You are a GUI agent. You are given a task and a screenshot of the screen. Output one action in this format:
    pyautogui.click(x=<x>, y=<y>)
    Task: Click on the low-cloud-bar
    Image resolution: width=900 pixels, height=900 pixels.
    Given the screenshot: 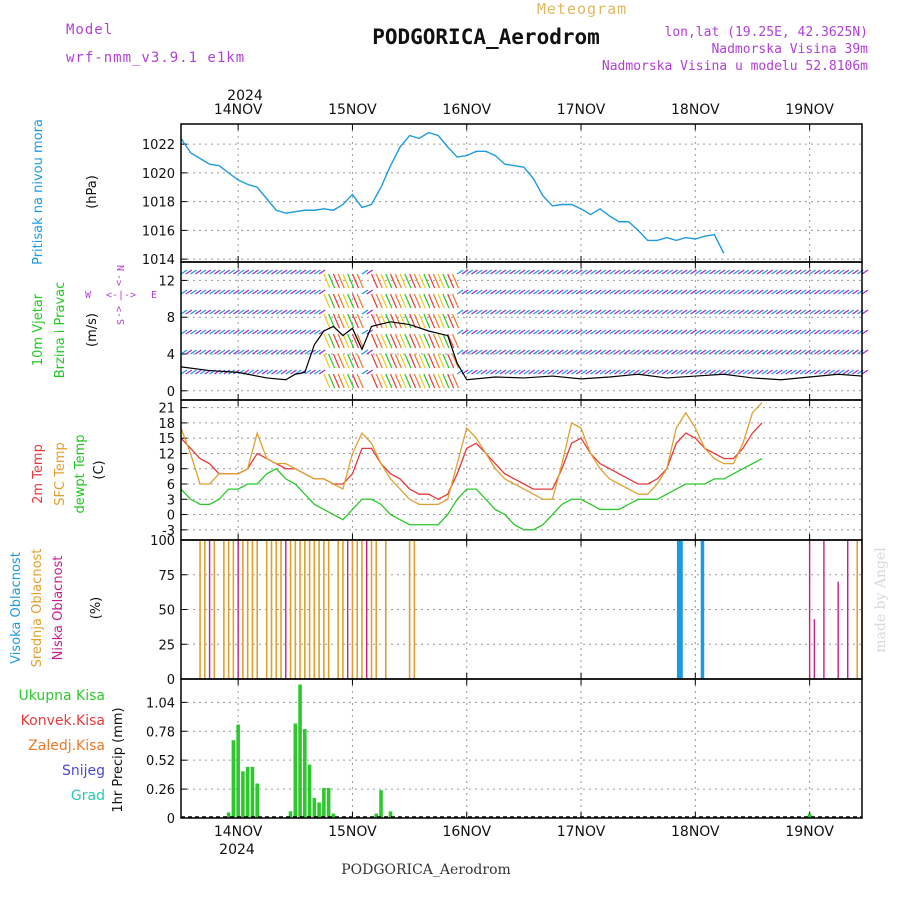 What is the action you would take?
    pyautogui.click(x=824, y=609)
    